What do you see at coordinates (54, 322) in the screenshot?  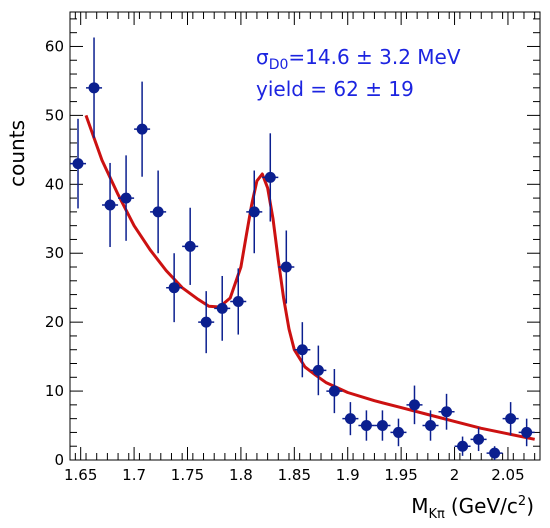 I see `y-tick-label: 20` at bounding box center [54, 322].